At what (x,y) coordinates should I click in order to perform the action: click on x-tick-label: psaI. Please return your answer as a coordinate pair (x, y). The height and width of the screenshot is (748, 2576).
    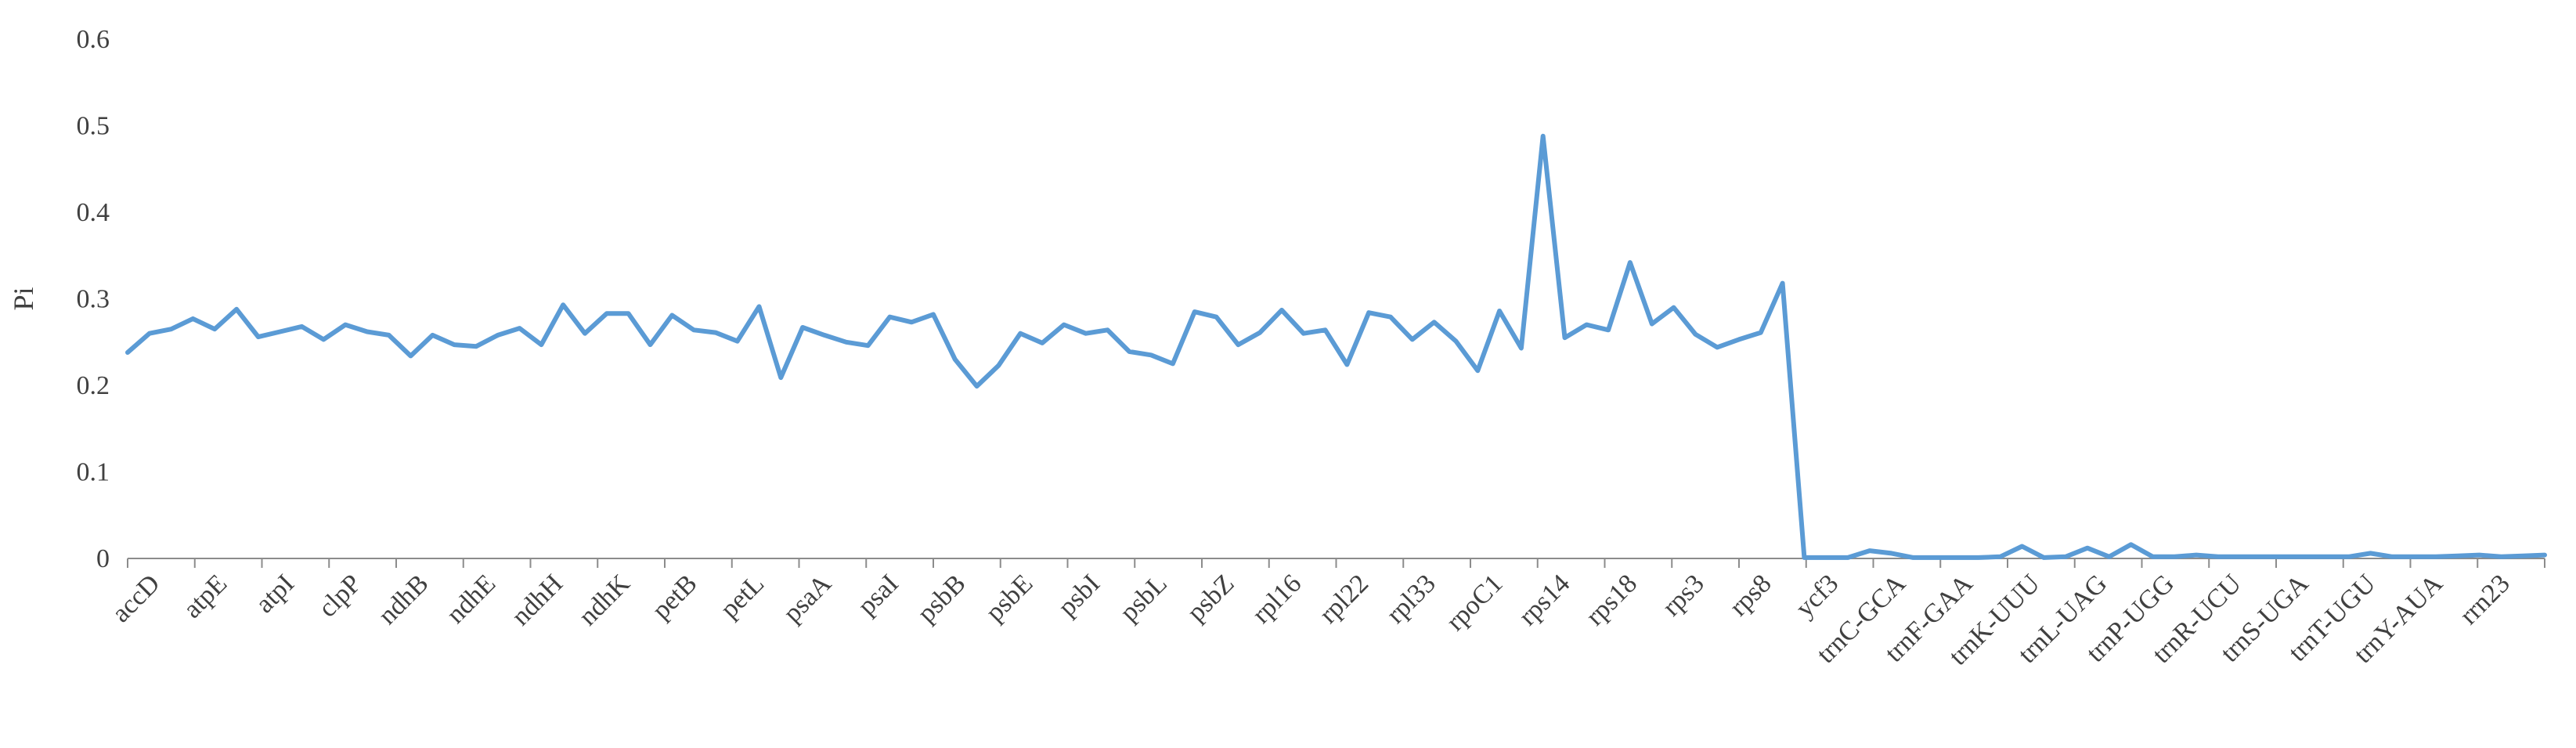
    Looking at the image, I should click on (879, 595).